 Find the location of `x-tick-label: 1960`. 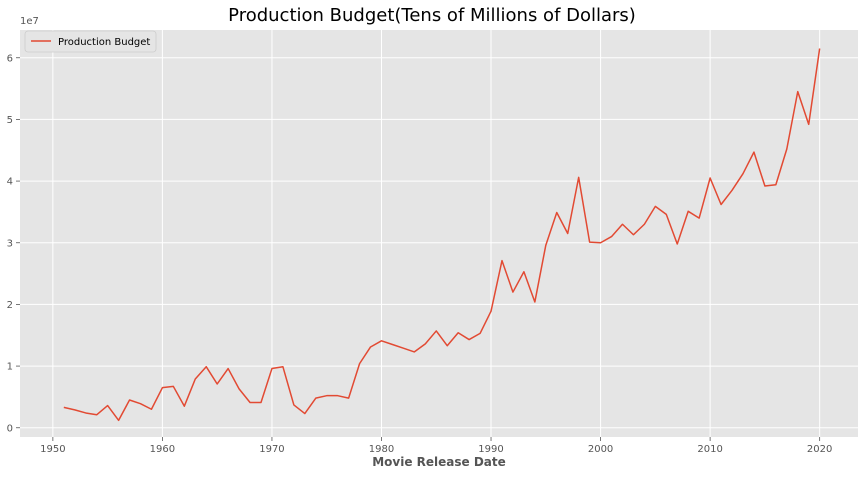

x-tick-label: 1960 is located at coordinates (162, 449).